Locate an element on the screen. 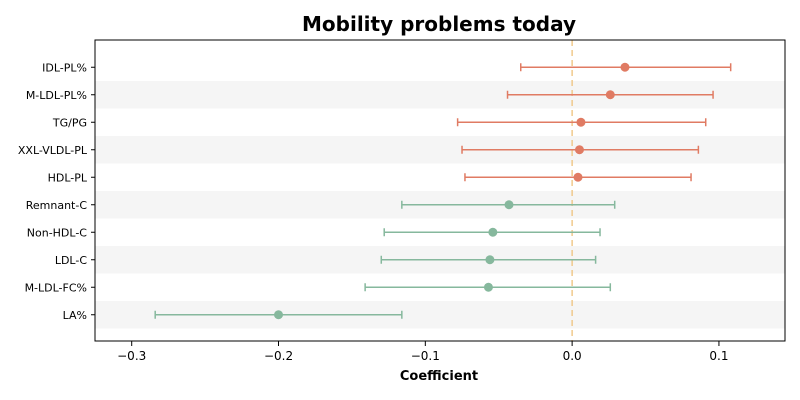 The height and width of the screenshot is (400, 800). y-tick-label: LA% is located at coordinates (75, 315).